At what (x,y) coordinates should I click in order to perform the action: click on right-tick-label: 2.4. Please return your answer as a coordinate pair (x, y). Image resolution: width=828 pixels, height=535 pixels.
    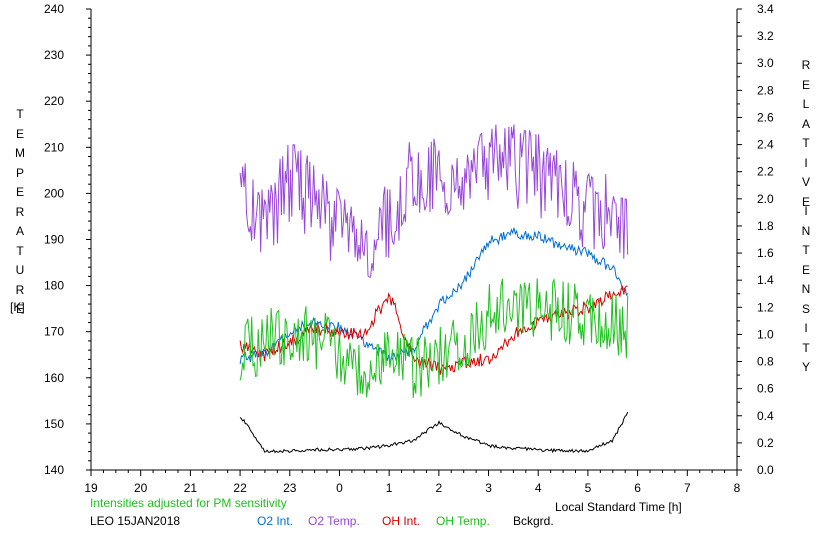
    Looking at the image, I should click on (765, 145).